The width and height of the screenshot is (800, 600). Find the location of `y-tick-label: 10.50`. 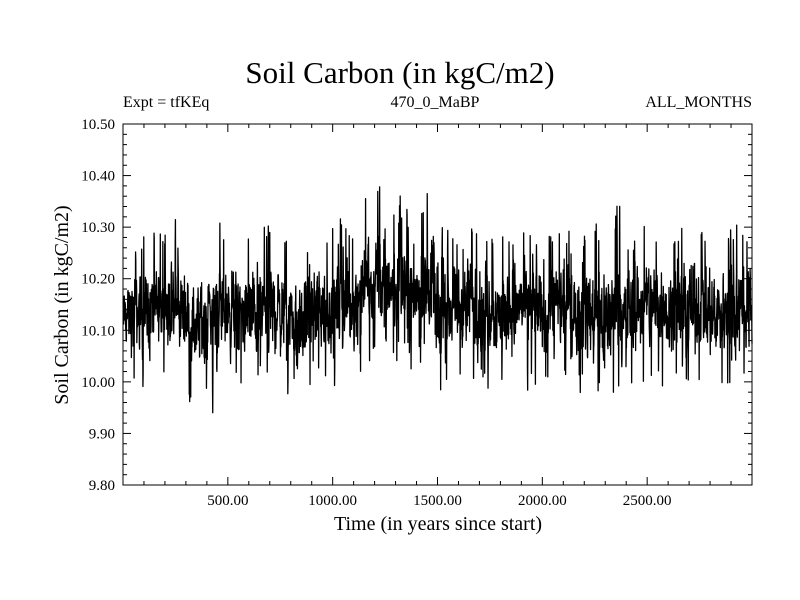

y-tick-label: 10.50 is located at coordinates (98, 125).